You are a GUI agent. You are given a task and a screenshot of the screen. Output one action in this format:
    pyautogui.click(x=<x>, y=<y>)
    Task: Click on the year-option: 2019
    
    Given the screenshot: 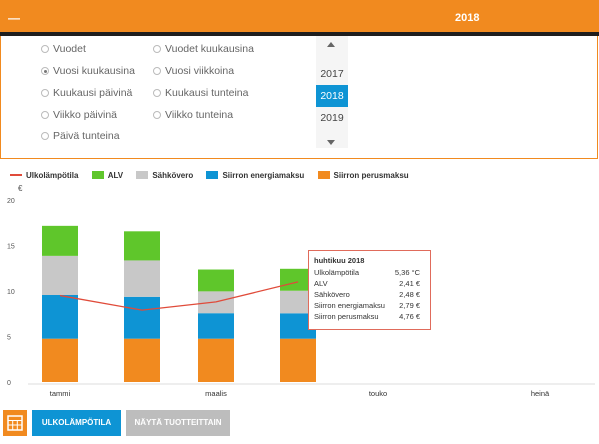 What is the action you would take?
    pyautogui.click(x=332, y=118)
    